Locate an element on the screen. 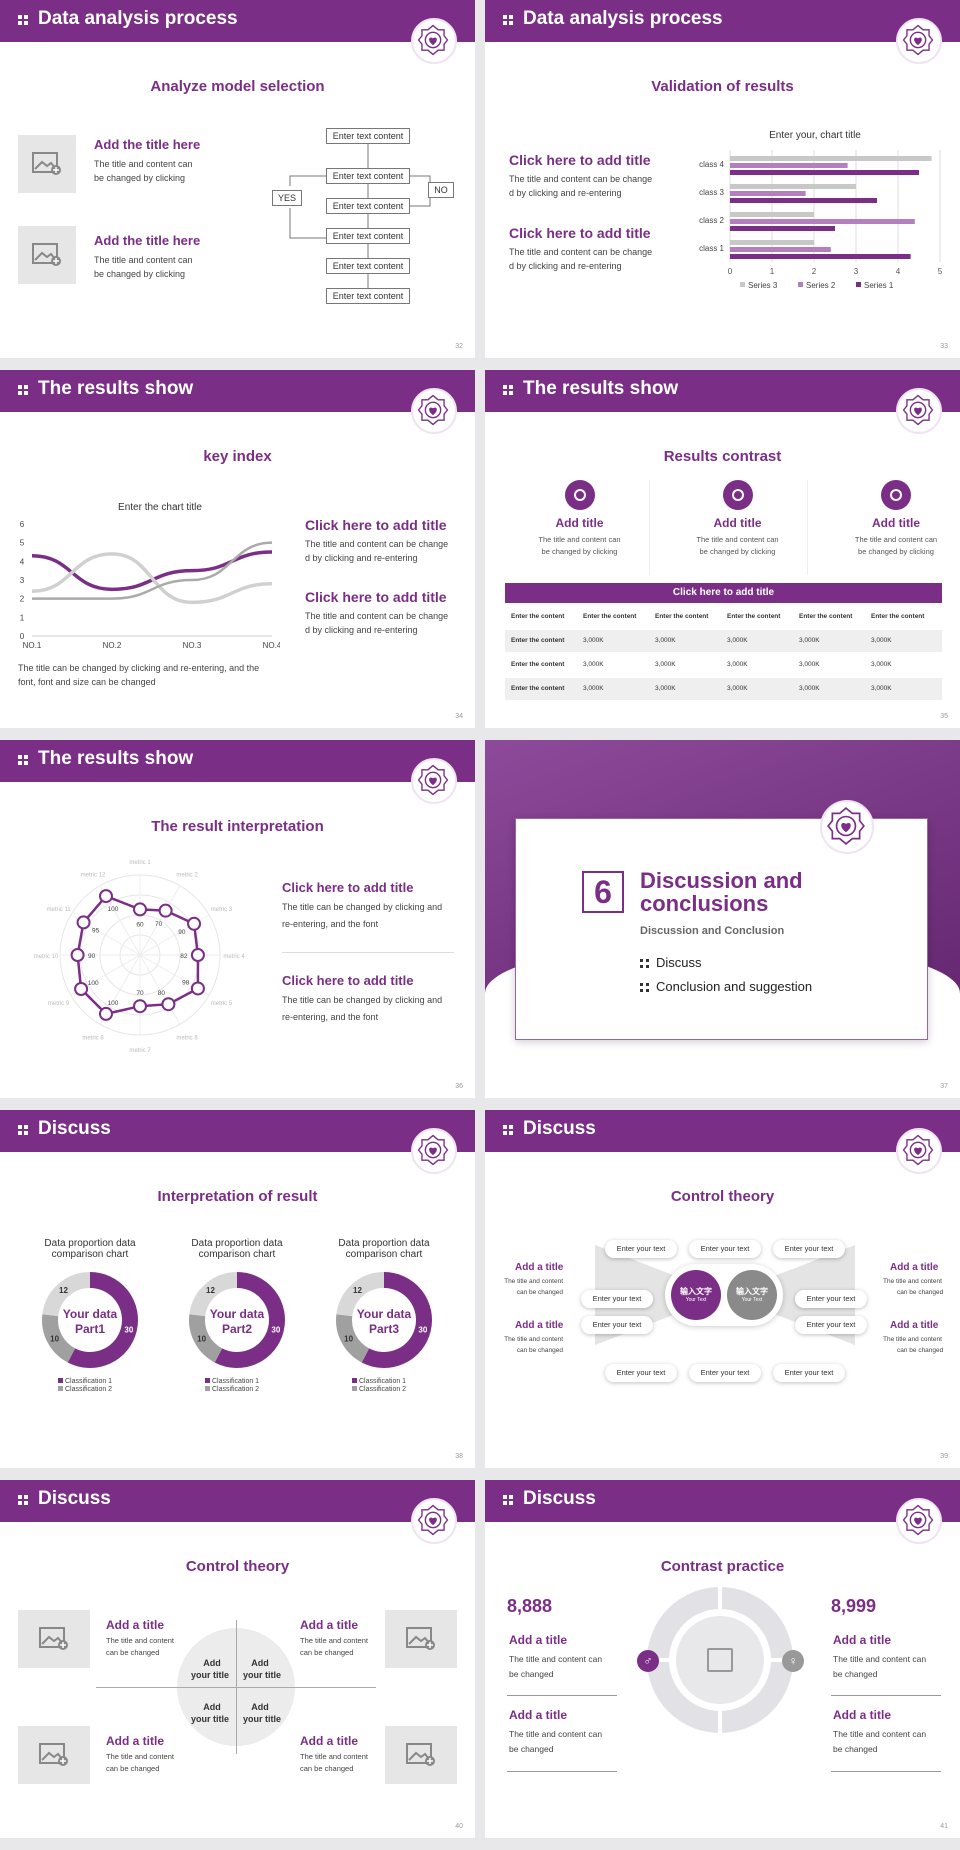 This screenshot has width=960, height=1850. header-title: Data analysis process is located at coordinates (623, 18).